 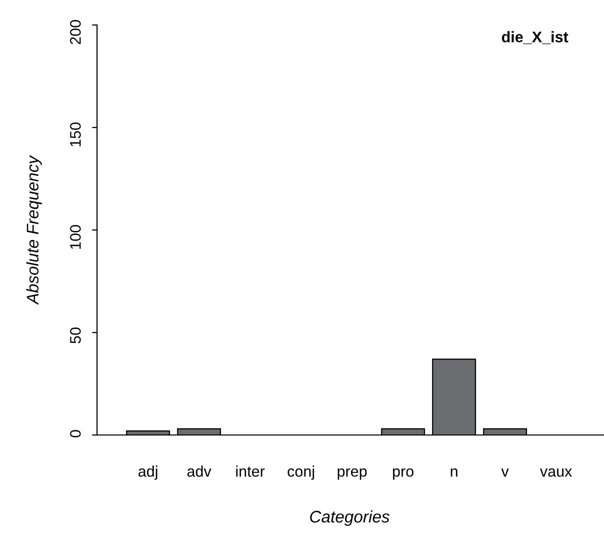 I want to click on y-tick-label: 150, so click(x=75, y=134).